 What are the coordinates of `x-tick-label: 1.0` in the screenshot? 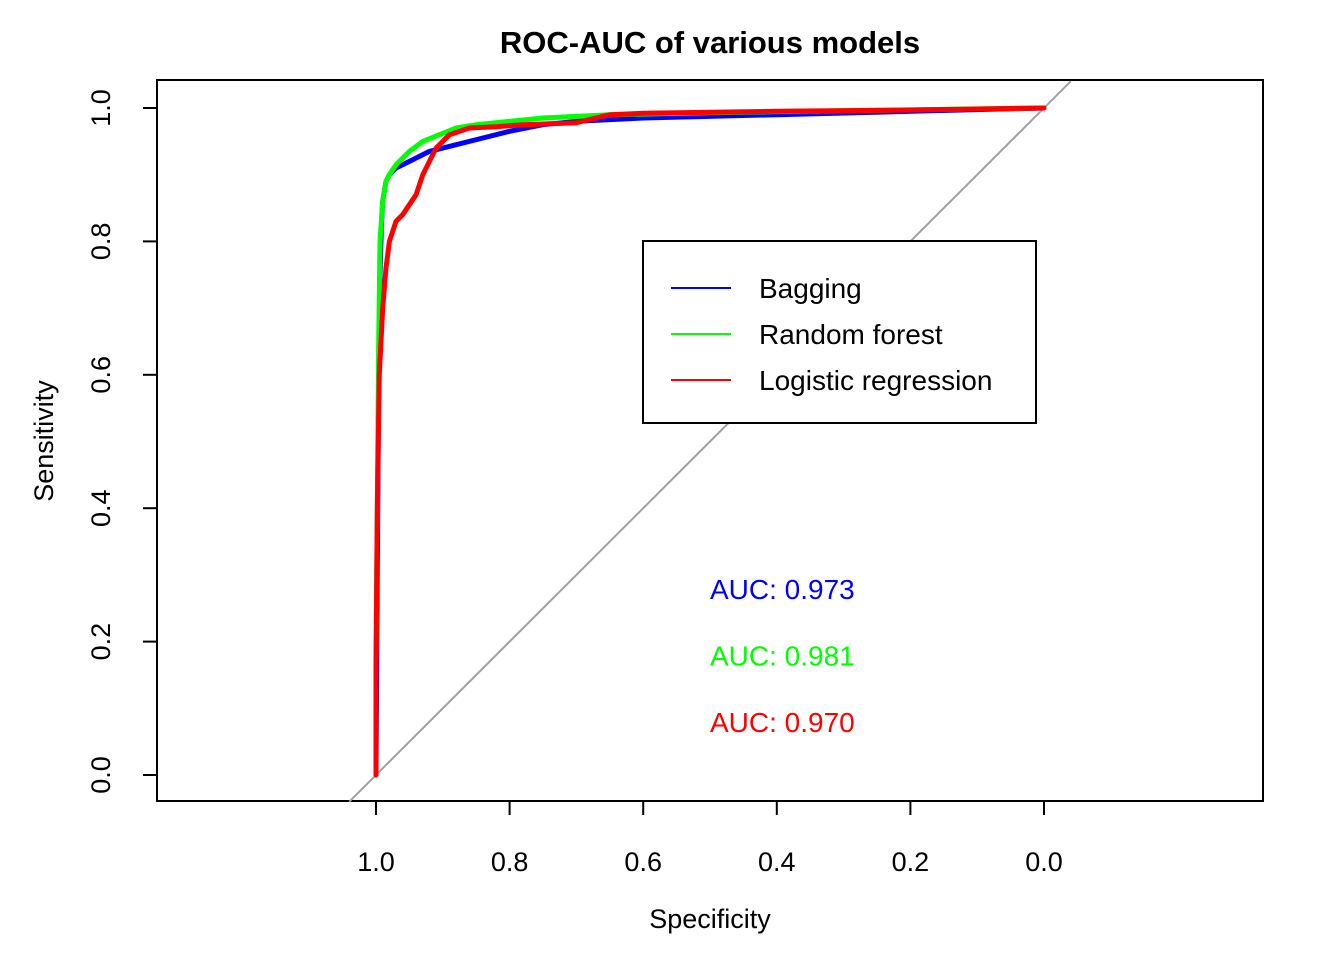 It's located at (376, 862).